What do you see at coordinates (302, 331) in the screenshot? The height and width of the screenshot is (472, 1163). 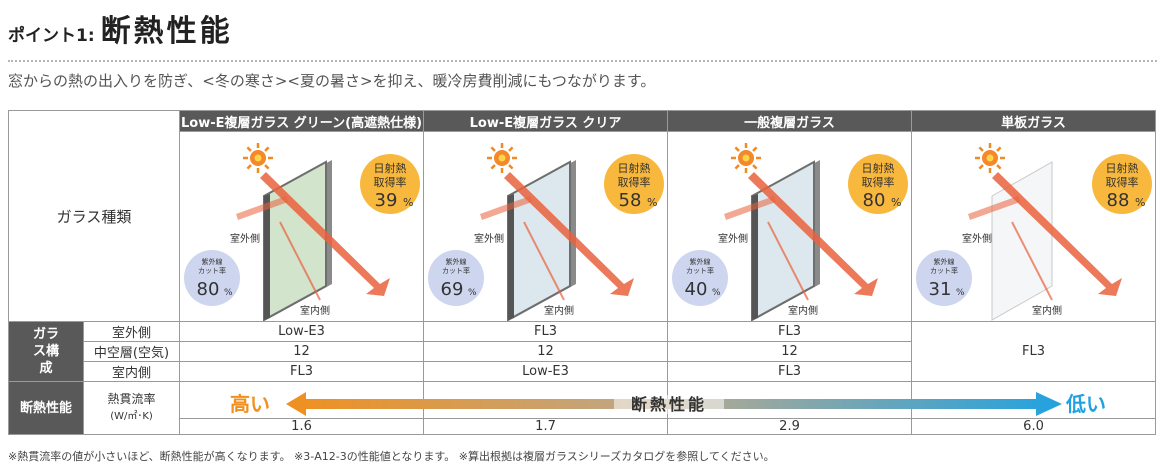 I see `outer-lowe-green: Low-E3` at bounding box center [302, 331].